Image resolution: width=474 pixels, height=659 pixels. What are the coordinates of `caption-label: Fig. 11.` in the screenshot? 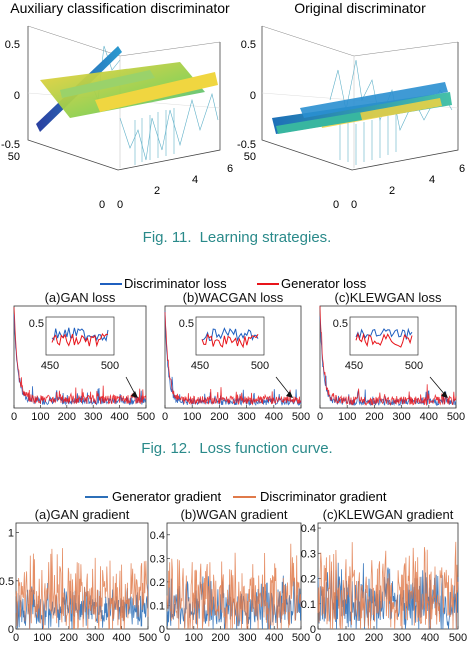 It's located at (167, 237).